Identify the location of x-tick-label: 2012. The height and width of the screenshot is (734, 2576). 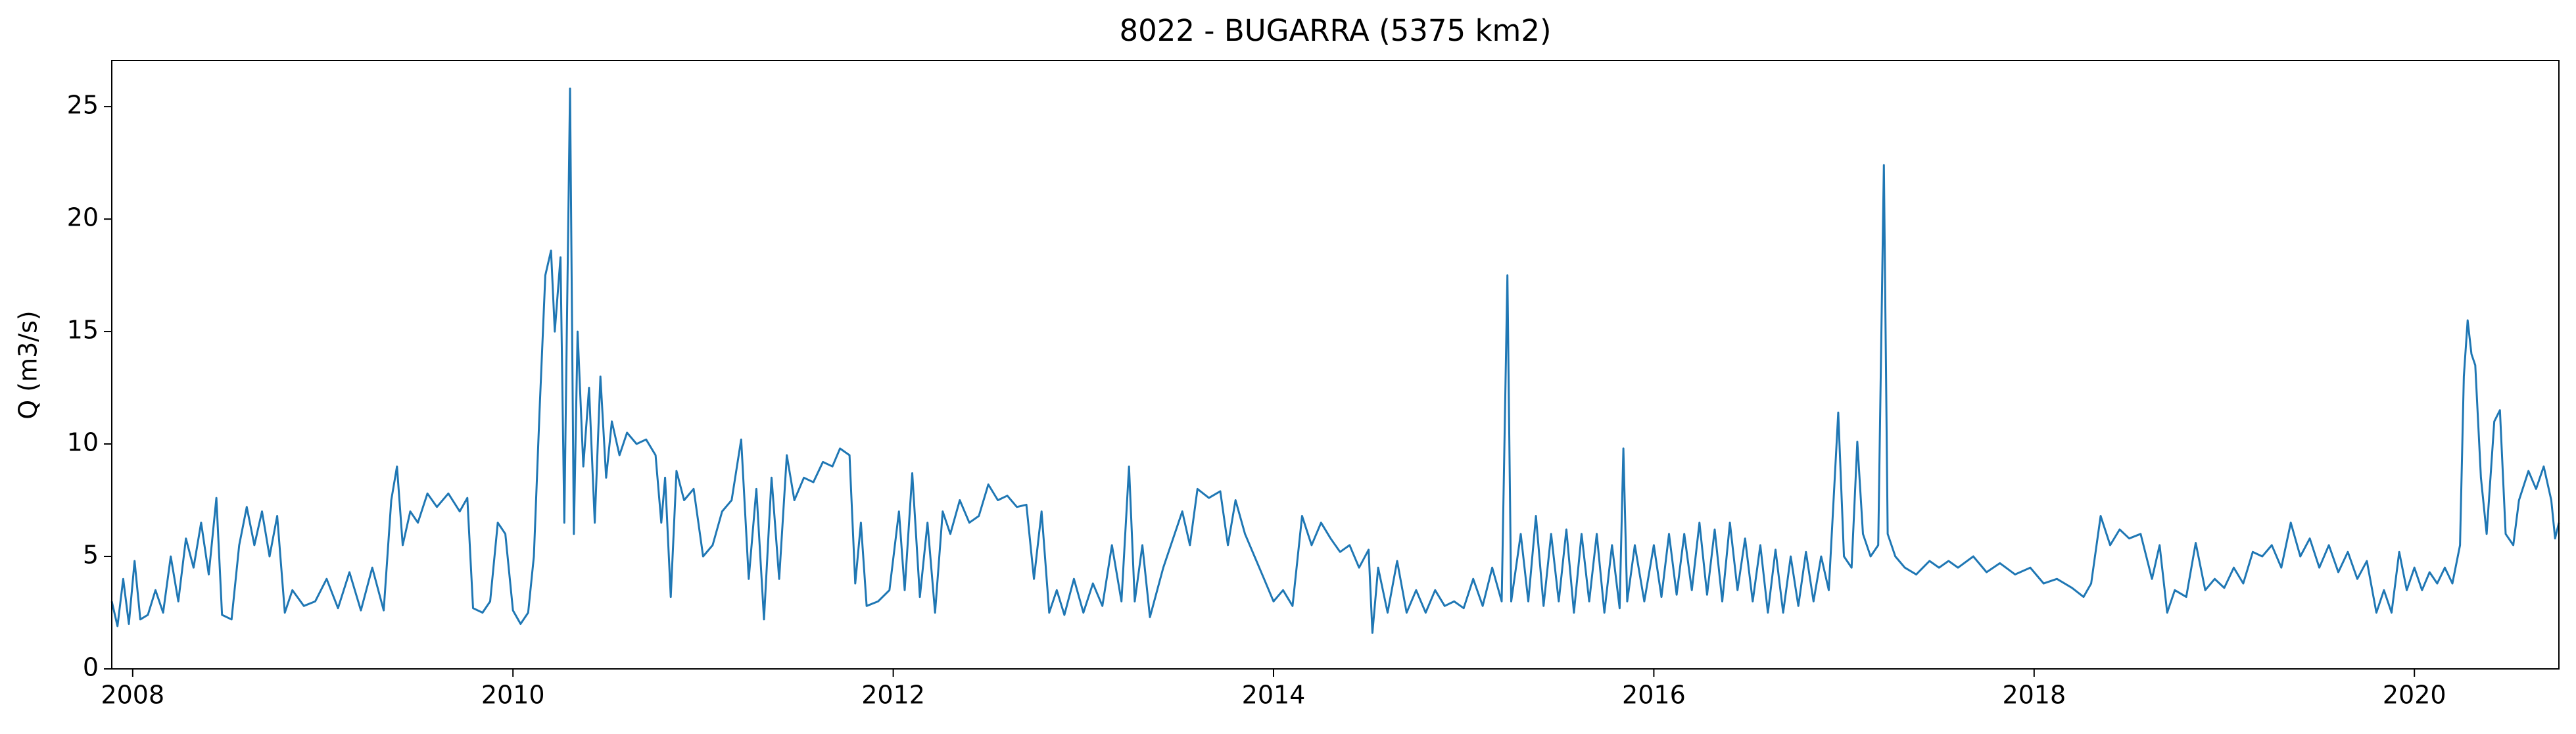
(893, 695).